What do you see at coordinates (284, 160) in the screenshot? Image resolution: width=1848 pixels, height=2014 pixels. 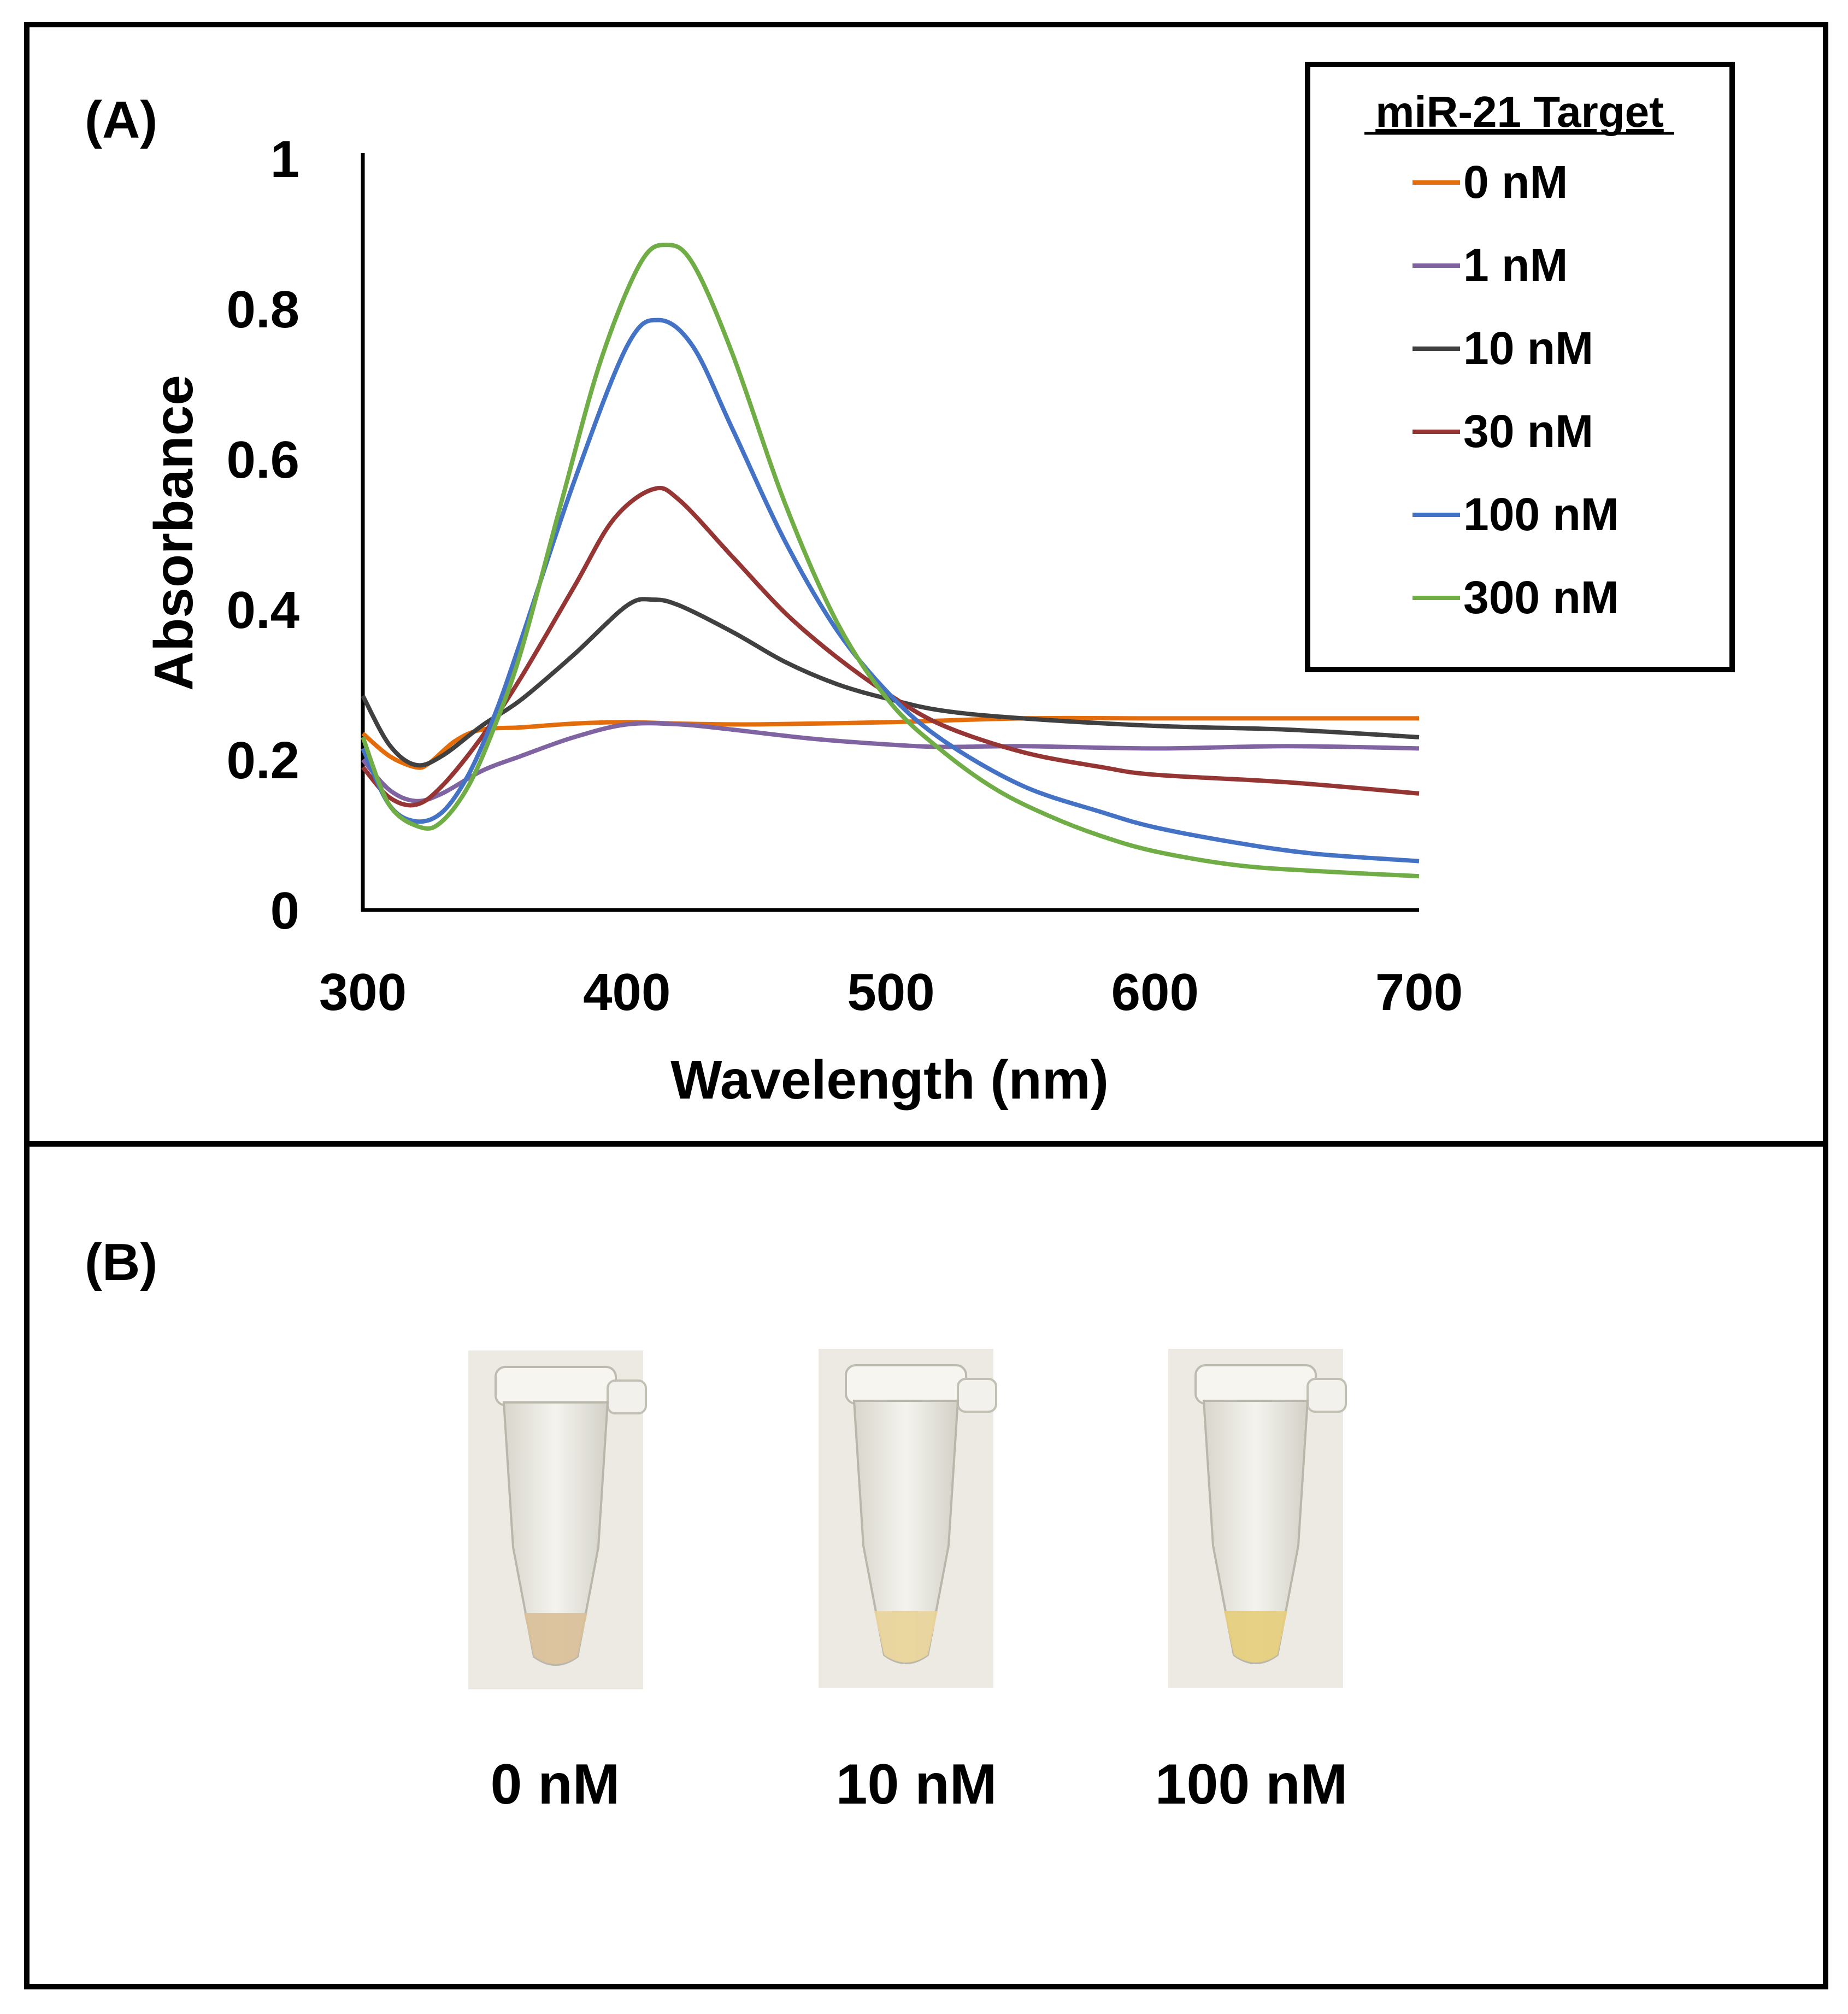 I see `y-tick-label: 1` at bounding box center [284, 160].